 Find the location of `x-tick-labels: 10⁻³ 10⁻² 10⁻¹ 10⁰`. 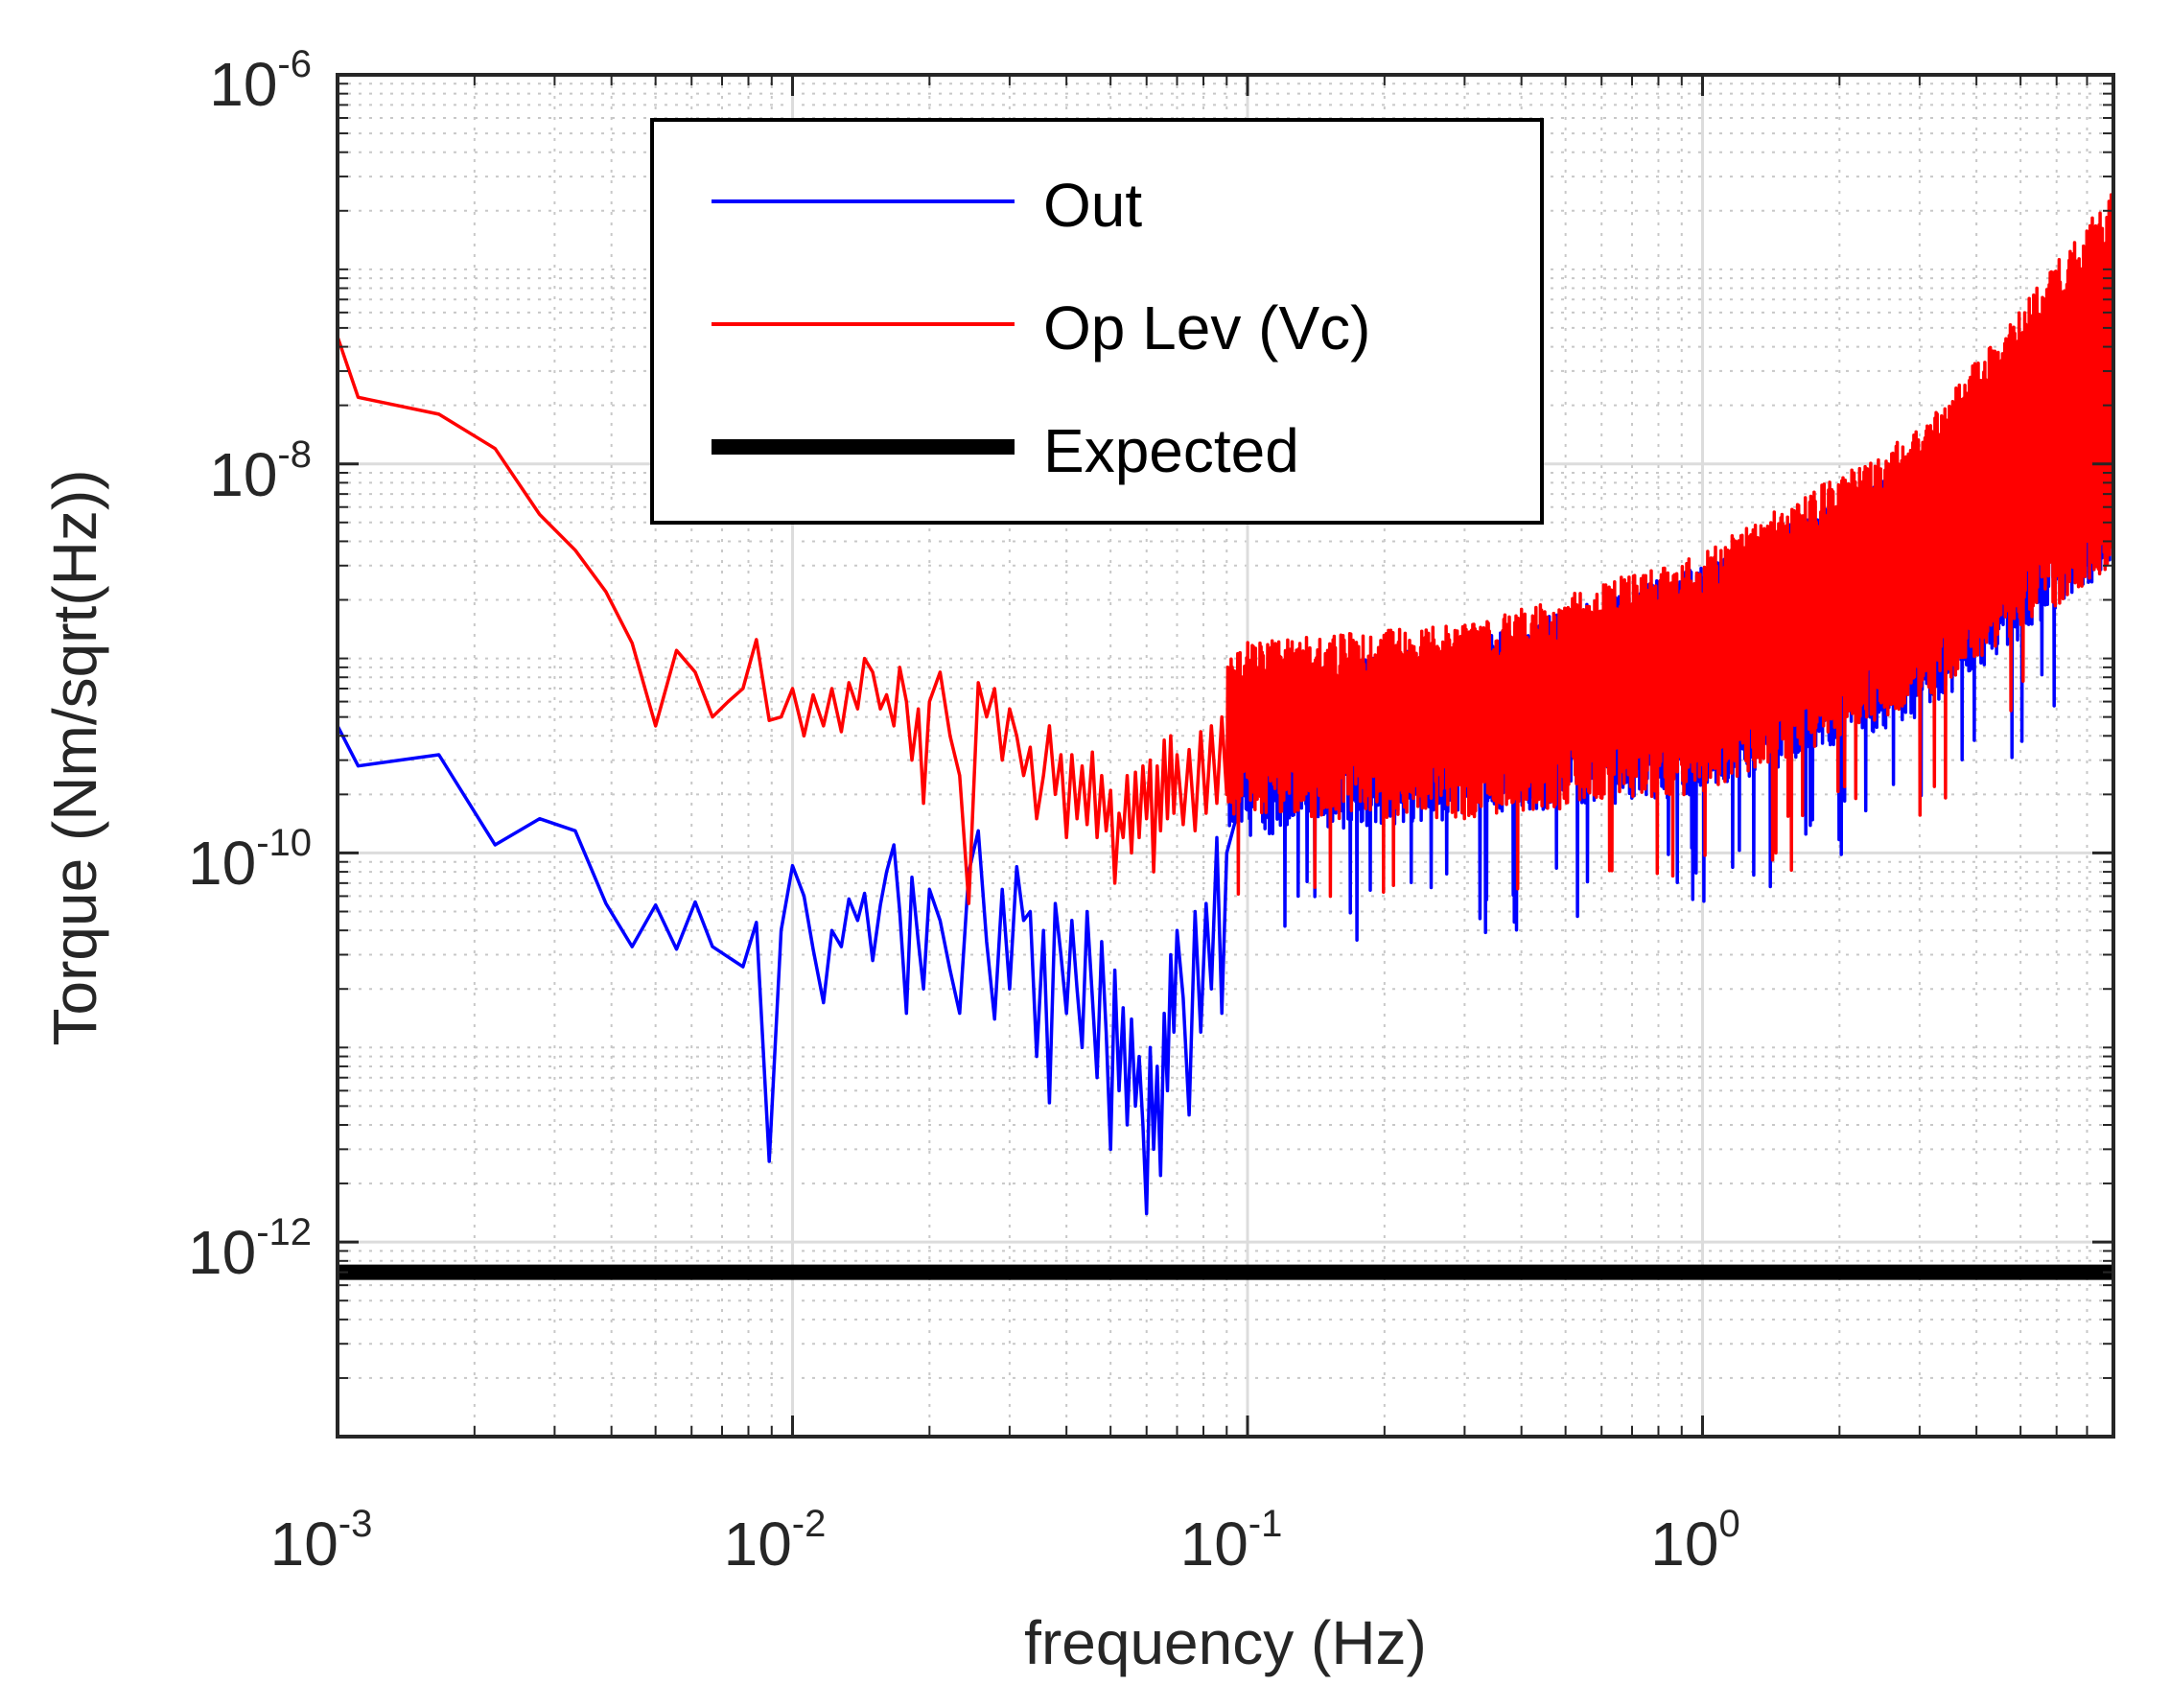

x-tick-labels: 10⁻³ 10⁻² 10⁻¹ 10⁰ is located at coordinates (1005, 1541).